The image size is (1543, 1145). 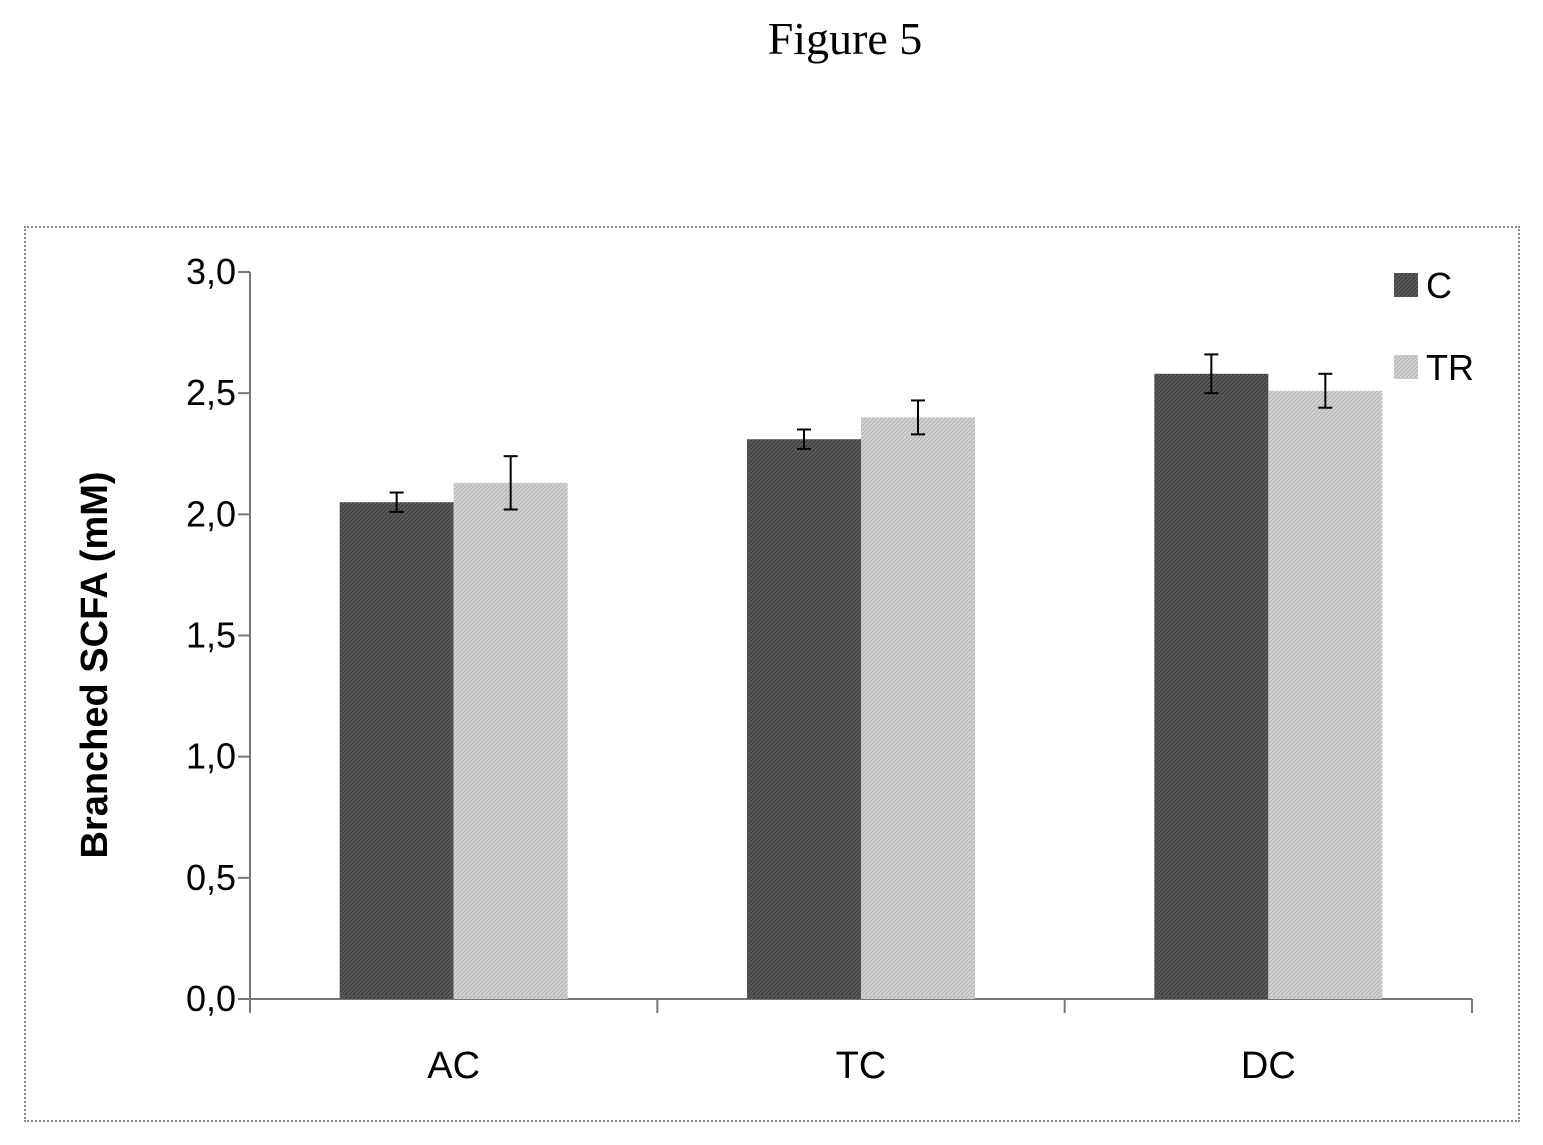 I want to click on y-tick-label: 1,5, so click(x=211, y=635).